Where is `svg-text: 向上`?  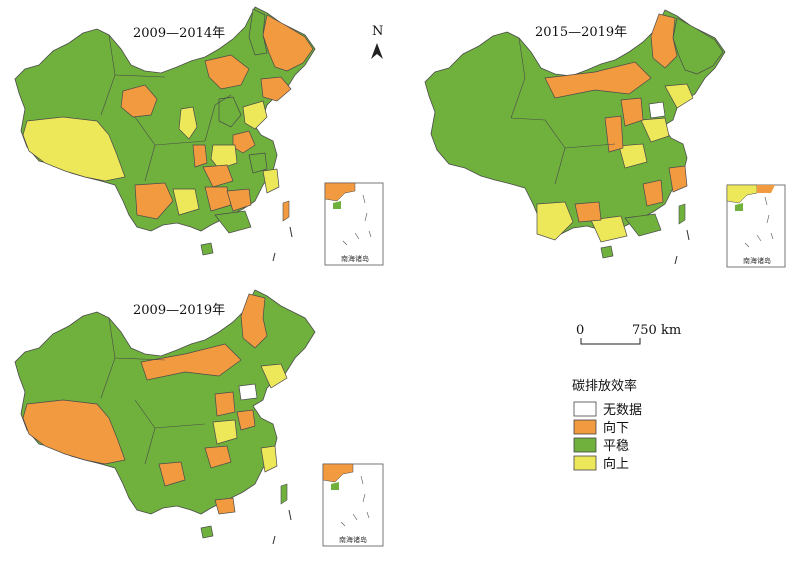
svg-text: 向上 is located at coordinates (616, 464).